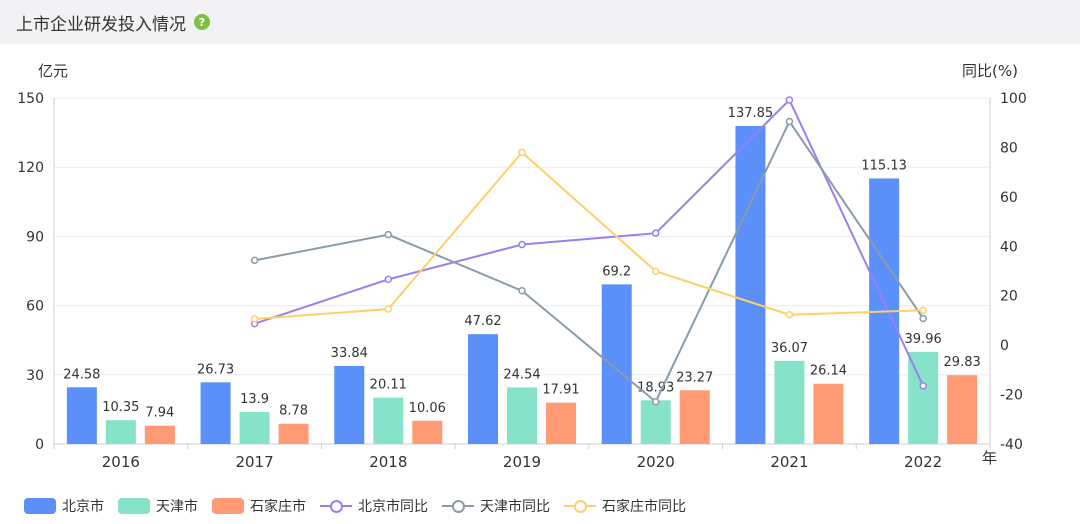  Describe the element at coordinates (35, 376) in the screenshot. I see `y-tick-label: 30` at that location.